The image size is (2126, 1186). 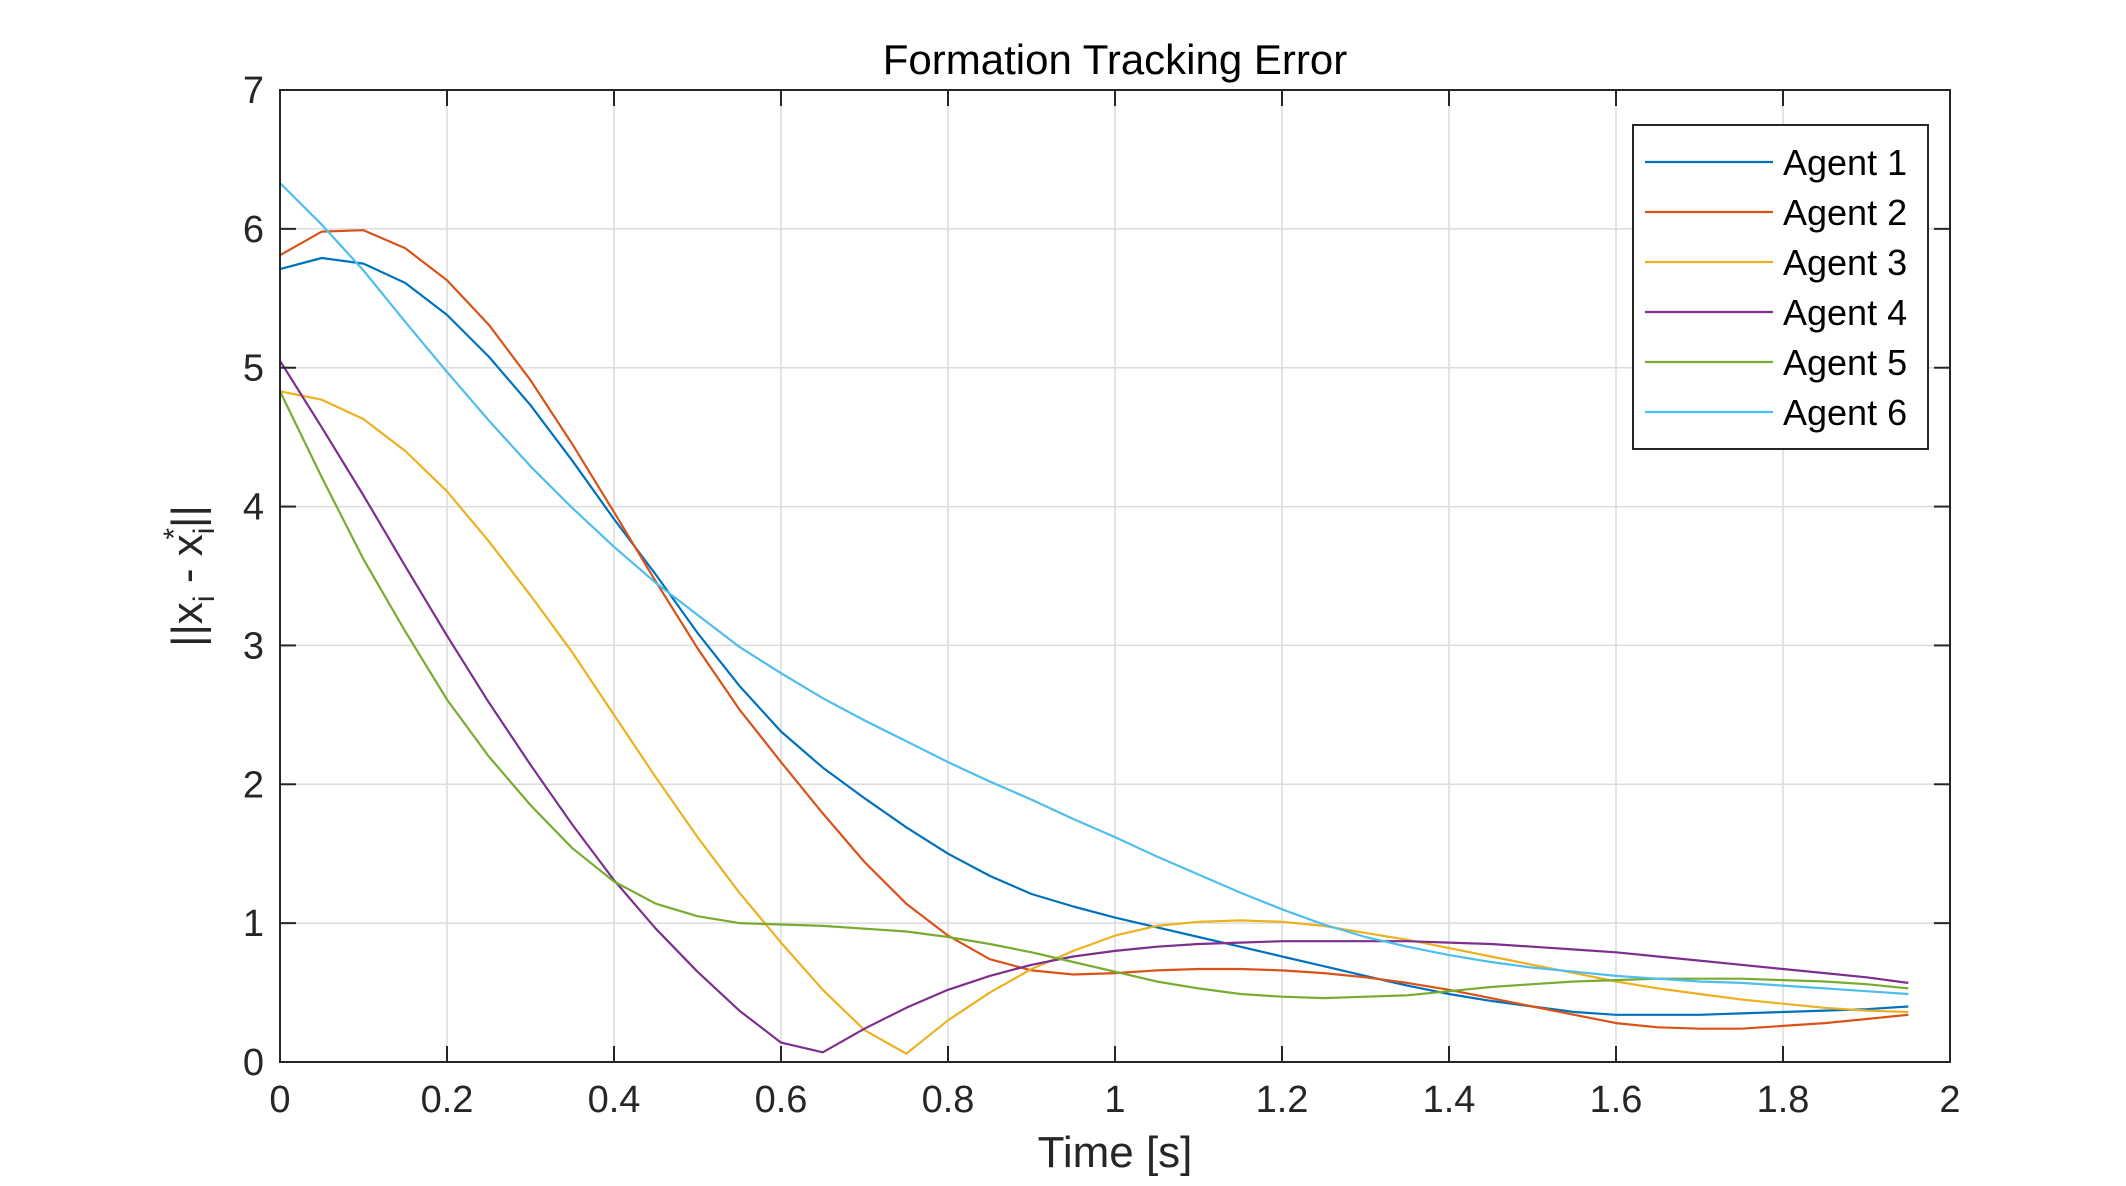 I want to click on chart-title: Formation Tracking Error, so click(x=1115, y=59).